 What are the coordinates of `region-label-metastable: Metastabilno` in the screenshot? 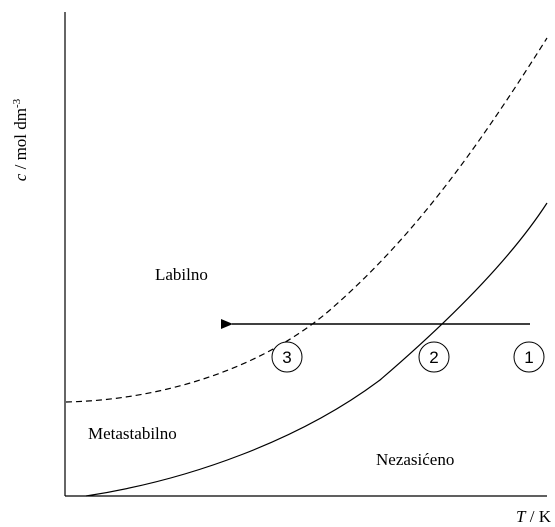 It's located at (132, 433).